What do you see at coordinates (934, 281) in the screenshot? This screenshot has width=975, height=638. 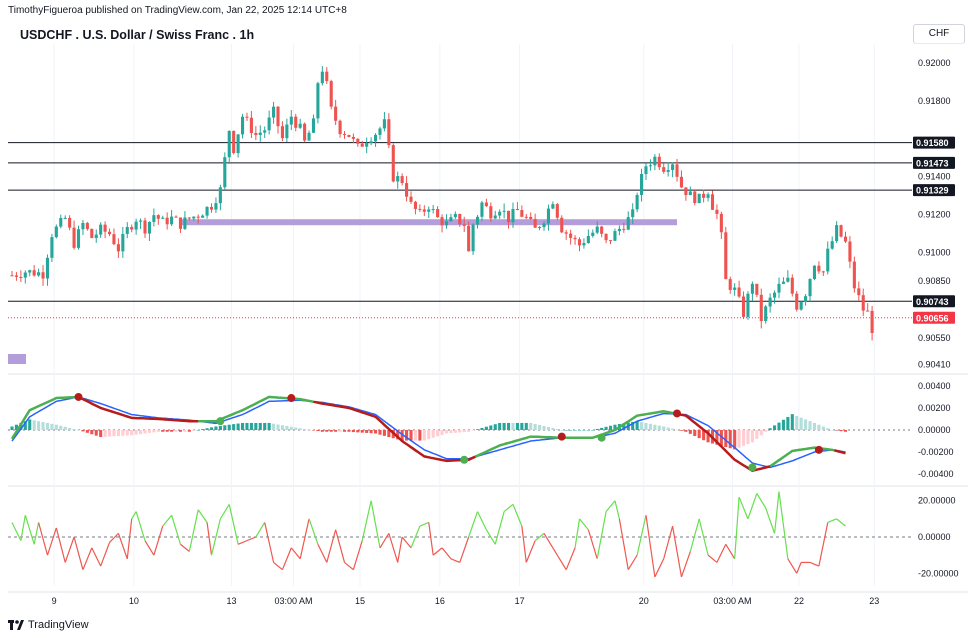 I see `y-tick-label: 0.90850` at bounding box center [934, 281].